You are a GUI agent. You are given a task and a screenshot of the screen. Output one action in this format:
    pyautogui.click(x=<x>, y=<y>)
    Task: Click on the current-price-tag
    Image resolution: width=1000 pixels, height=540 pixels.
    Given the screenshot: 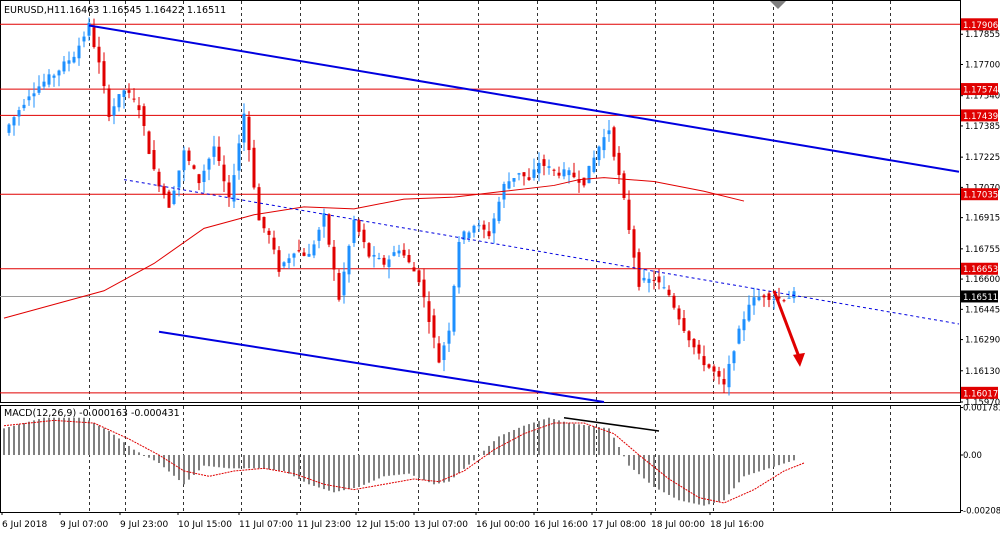 What is the action you would take?
    pyautogui.click(x=979, y=296)
    